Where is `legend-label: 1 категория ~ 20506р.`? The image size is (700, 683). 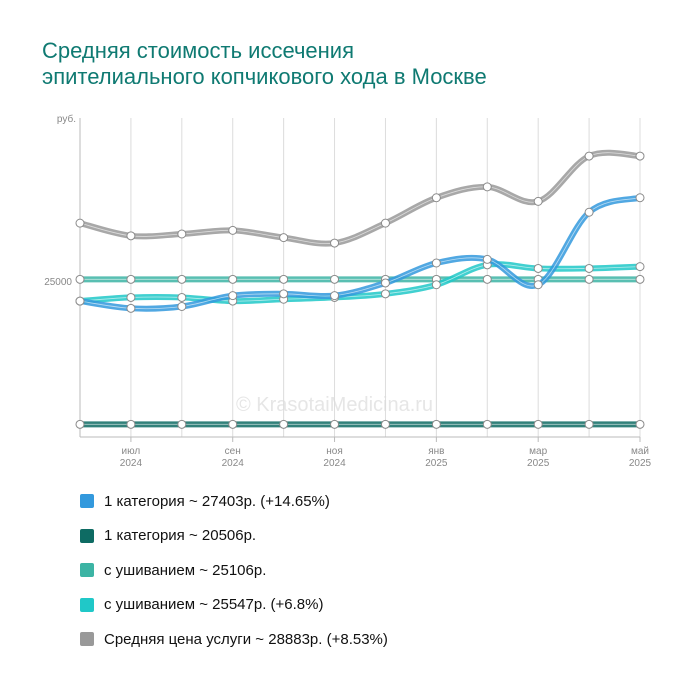
legend-label: 1 категория ~ 20506р. is located at coordinates (180, 536).